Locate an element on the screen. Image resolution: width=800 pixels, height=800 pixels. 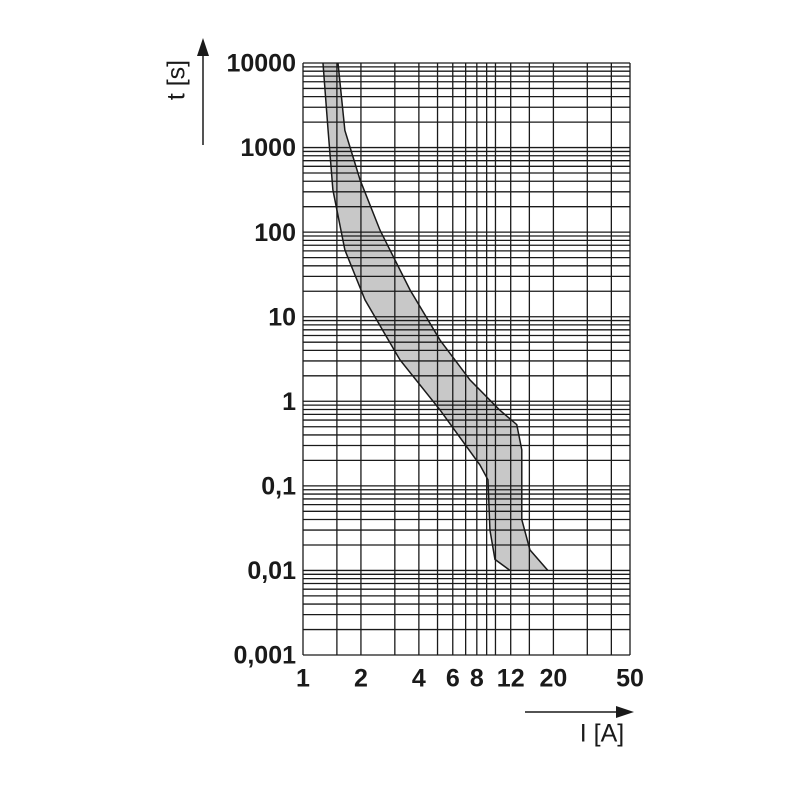
x-axis-label: I [A] is located at coordinates (602, 734).